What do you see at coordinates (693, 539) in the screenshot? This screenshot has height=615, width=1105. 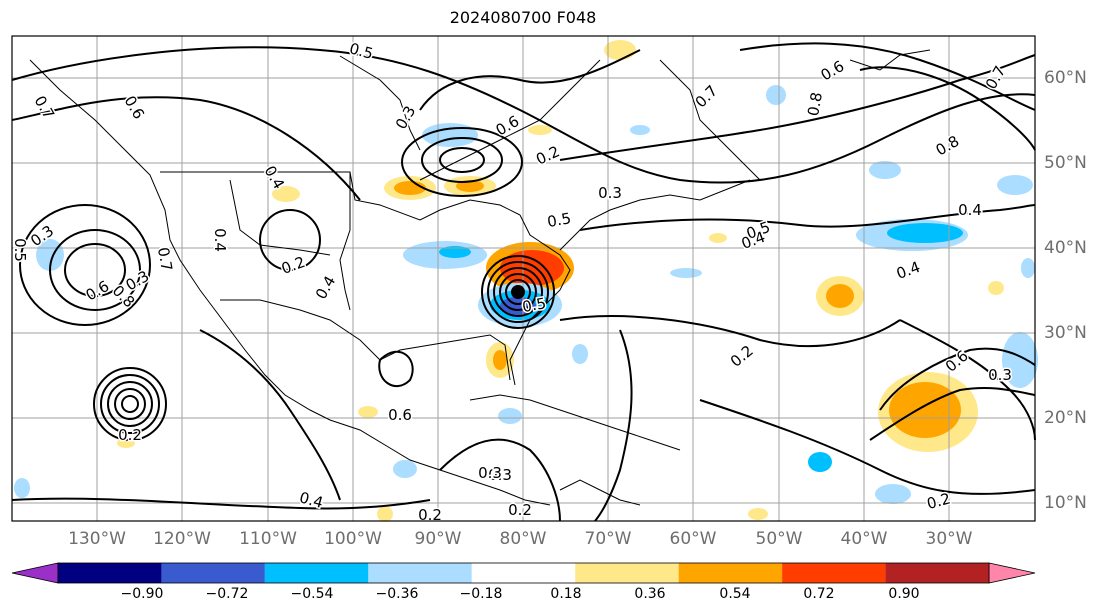 I see `lon-label: 60°W` at bounding box center [693, 539].